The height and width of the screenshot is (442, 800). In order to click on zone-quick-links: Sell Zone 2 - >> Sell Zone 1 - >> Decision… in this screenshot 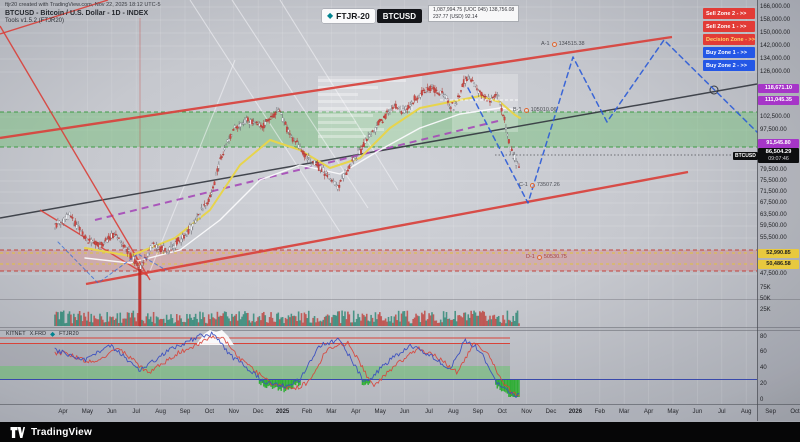, I will do `click(729, 39)`.